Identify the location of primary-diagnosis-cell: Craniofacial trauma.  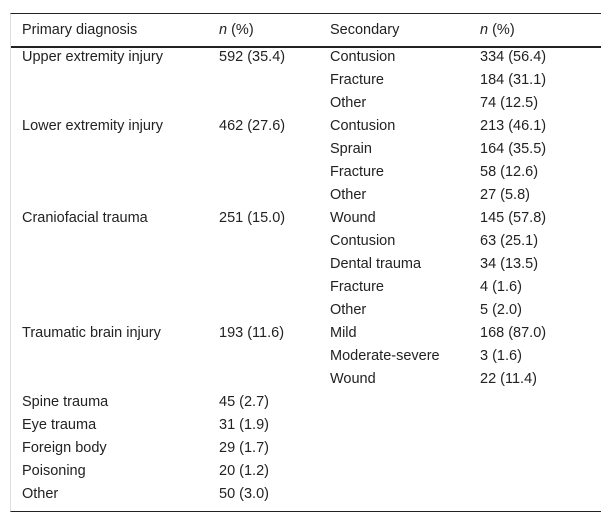
(85, 218).